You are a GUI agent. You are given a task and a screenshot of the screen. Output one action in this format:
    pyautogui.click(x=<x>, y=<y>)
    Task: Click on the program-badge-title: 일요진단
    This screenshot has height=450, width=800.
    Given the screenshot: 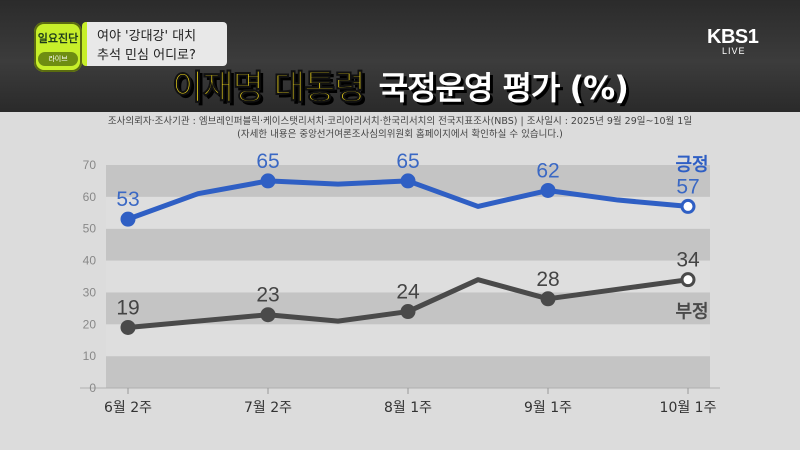 What is the action you would take?
    pyautogui.click(x=58, y=38)
    